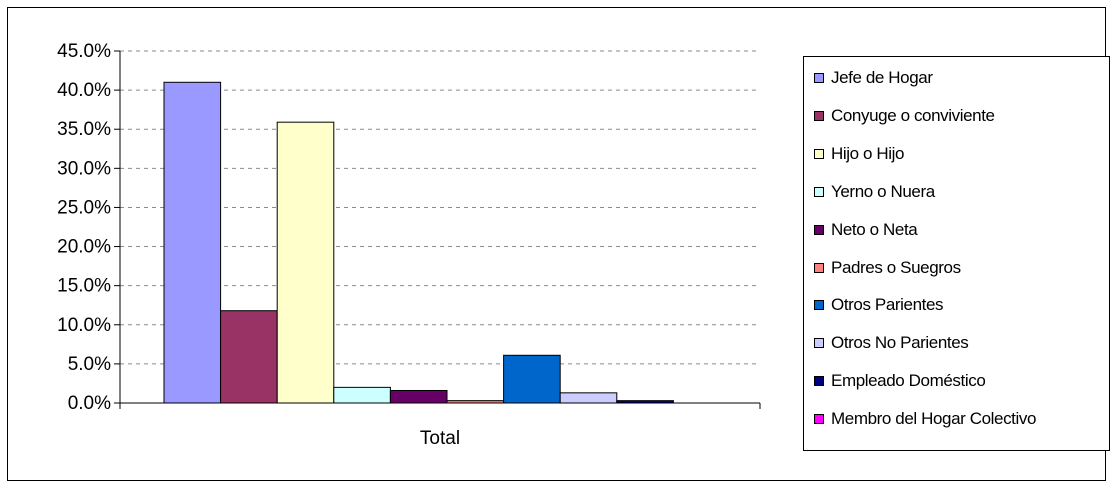 This screenshot has height=488, width=1113. Describe the element at coordinates (887, 305) in the screenshot. I see `legend-label: Otros Parientes` at that location.